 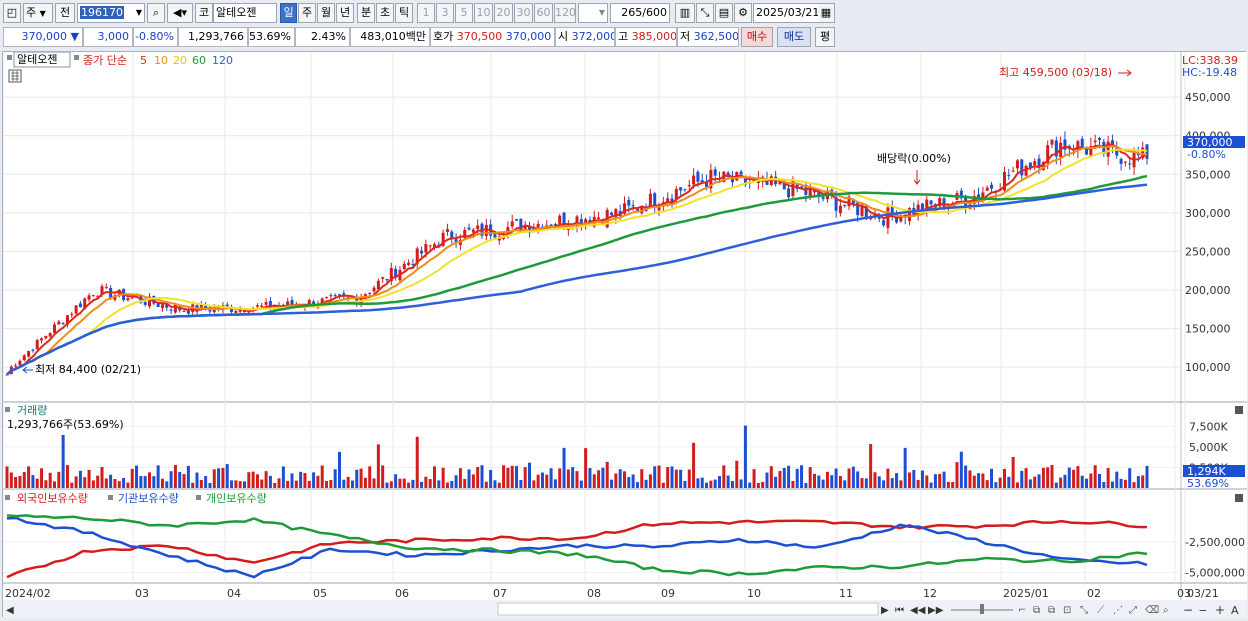 What do you see at coordinates (10, 610) in the screenshot?
I see `scroll-left-icon: ◀` at bounding box center [10, 610].